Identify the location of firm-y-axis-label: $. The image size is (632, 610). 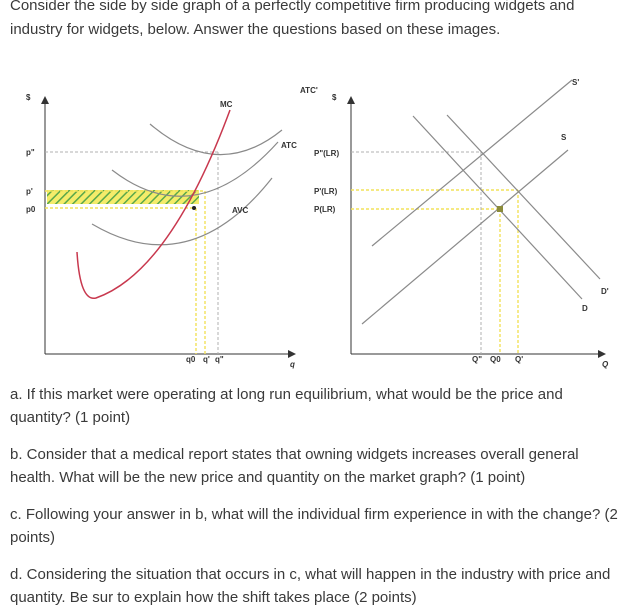
(28, 97).